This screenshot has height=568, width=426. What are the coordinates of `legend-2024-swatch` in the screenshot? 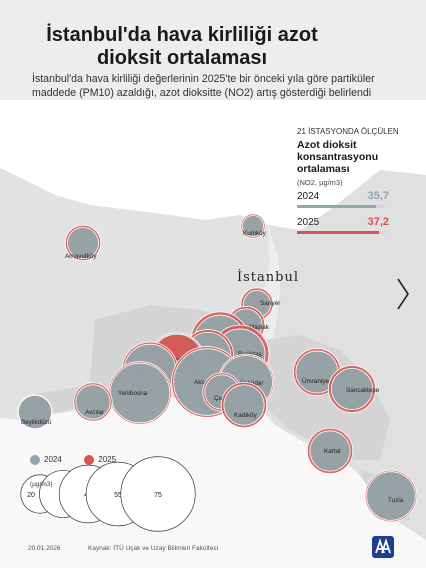 It's located at (35, 460).